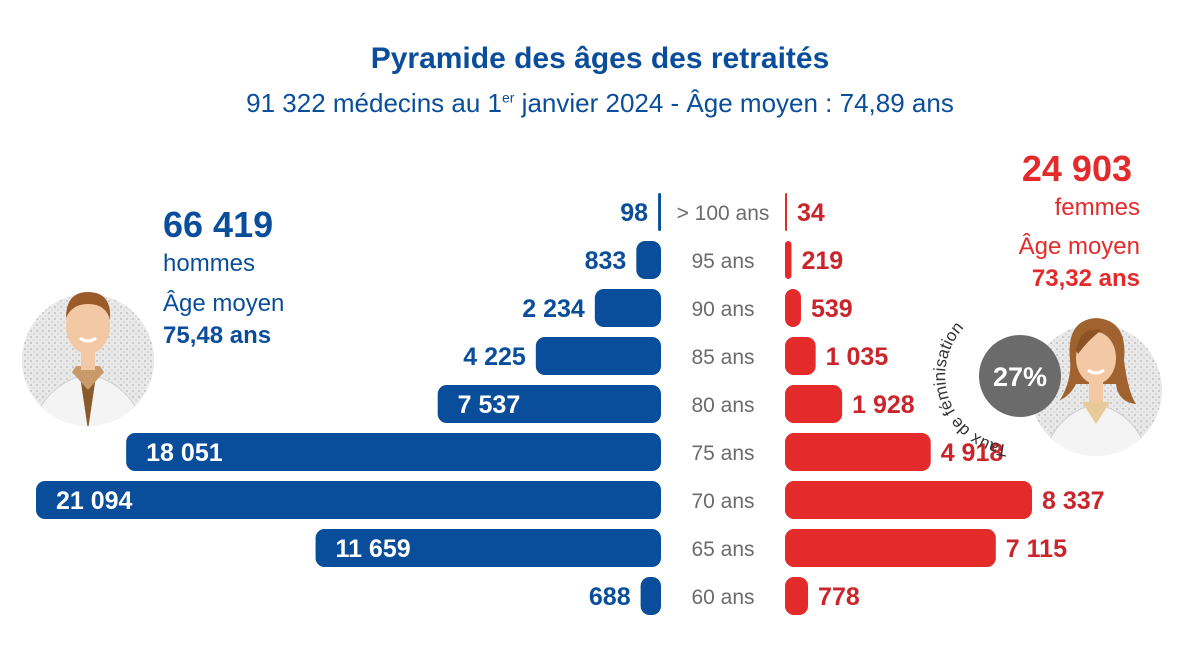 The image size is (1188, 654). Describe the element at coordinates (1036, 549) in the screenshot. I see `value-label-women: 7 115` at that location.